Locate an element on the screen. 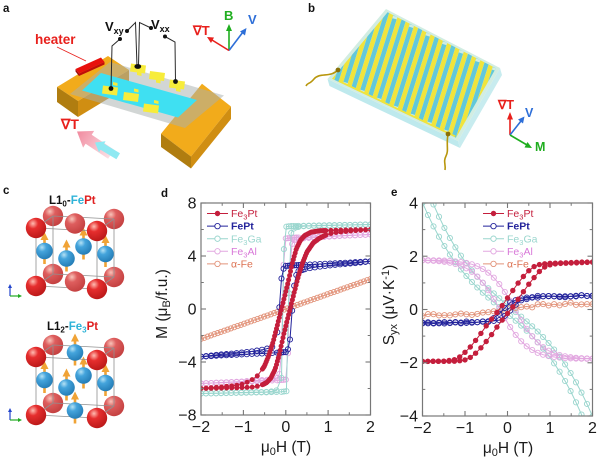  svg-text: L10-FePt is located at coordinates (72, 202).